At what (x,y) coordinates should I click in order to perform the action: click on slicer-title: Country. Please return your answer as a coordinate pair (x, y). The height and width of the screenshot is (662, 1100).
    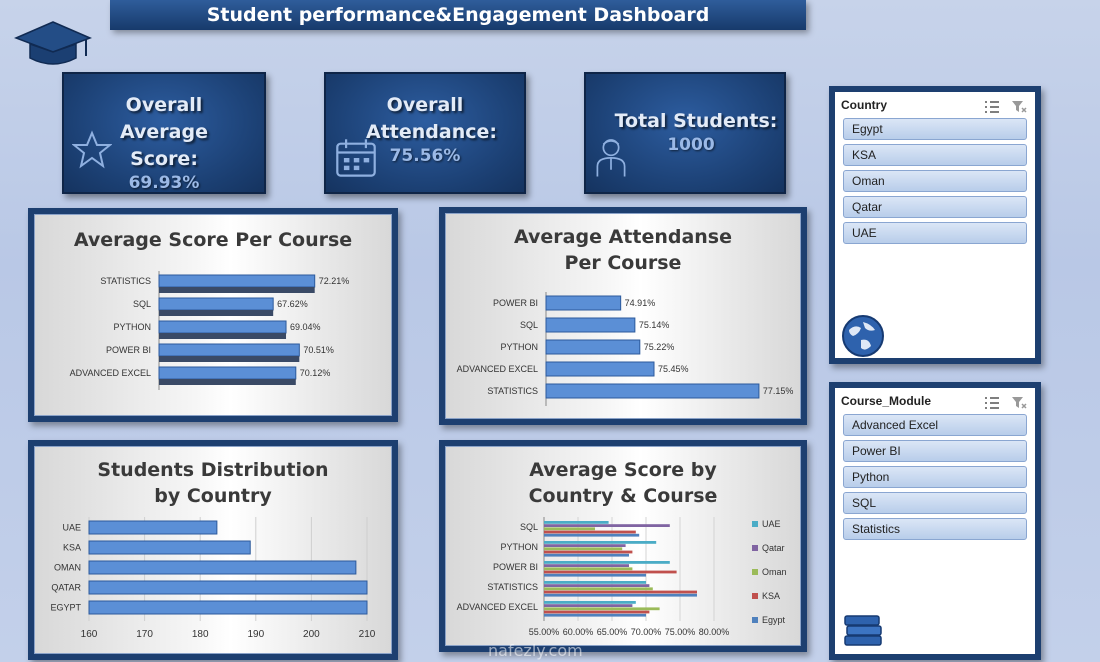
    Looking at the image, I should click on (864, 105).